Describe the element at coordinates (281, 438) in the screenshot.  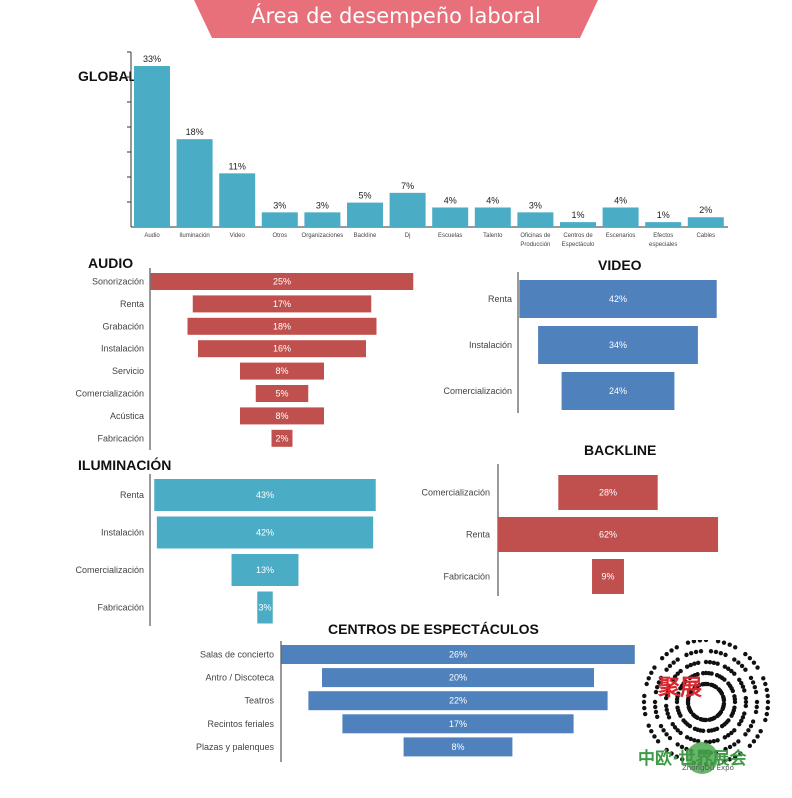
I see `audio-value-7: 2%` at that location.